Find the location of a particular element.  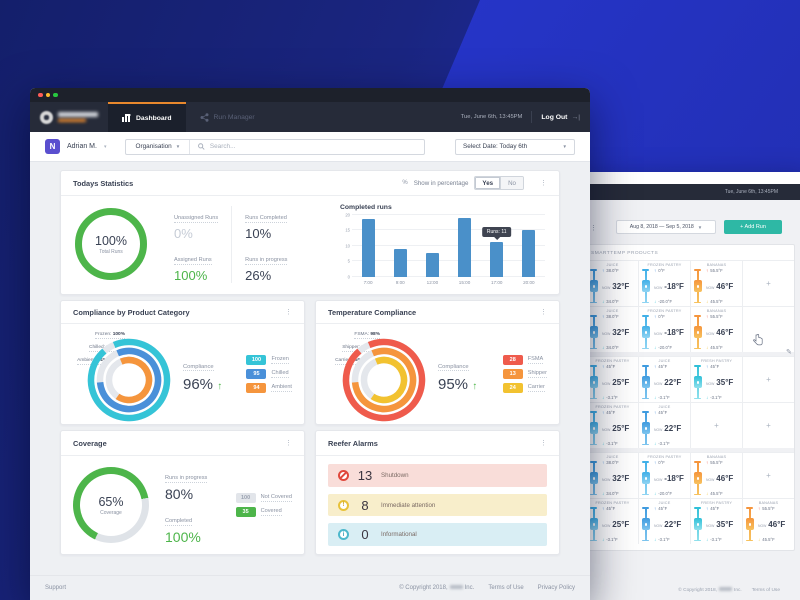

run-stat: Runs Completed 10% is located at coordinates (266, 227).